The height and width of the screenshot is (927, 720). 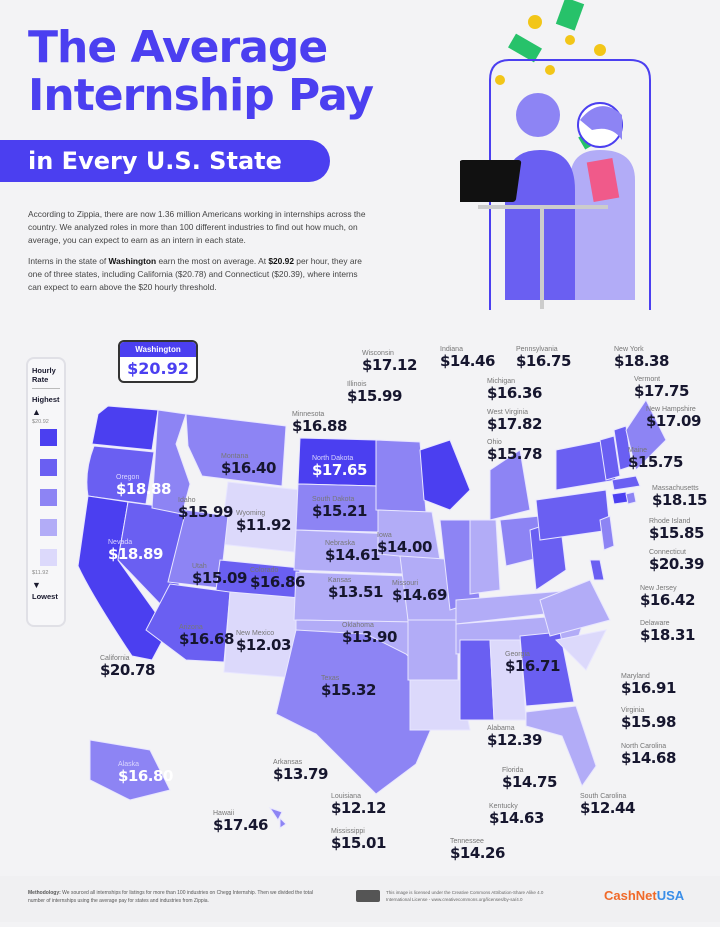 What do you see at coordinates (514, 450) in the screenshot?
I see `state-label-ohio: Ohio $15.78` at bounding box center [514, 450].